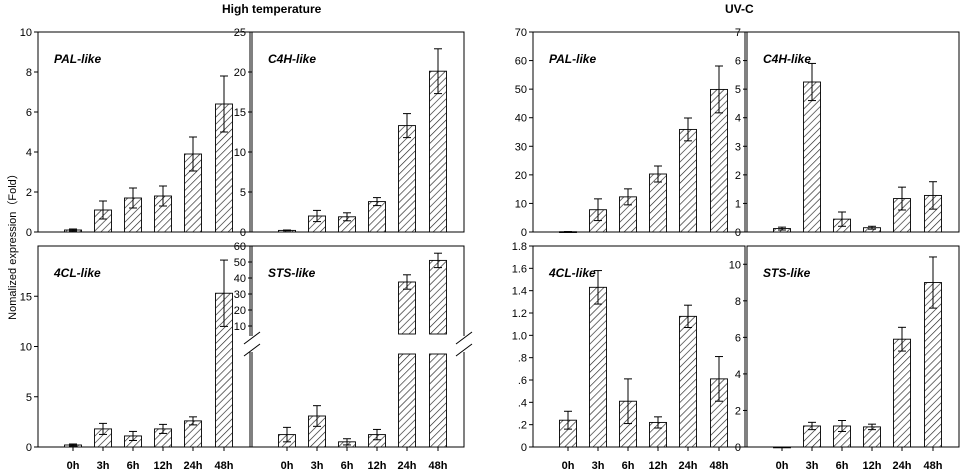 The height and width of the screenshot is (473, 964). What do you see at coordinates (438, 297) in the screenshot?
I see `bar-upper-ht-sts-like-48h` at bounding box center [438, 297].